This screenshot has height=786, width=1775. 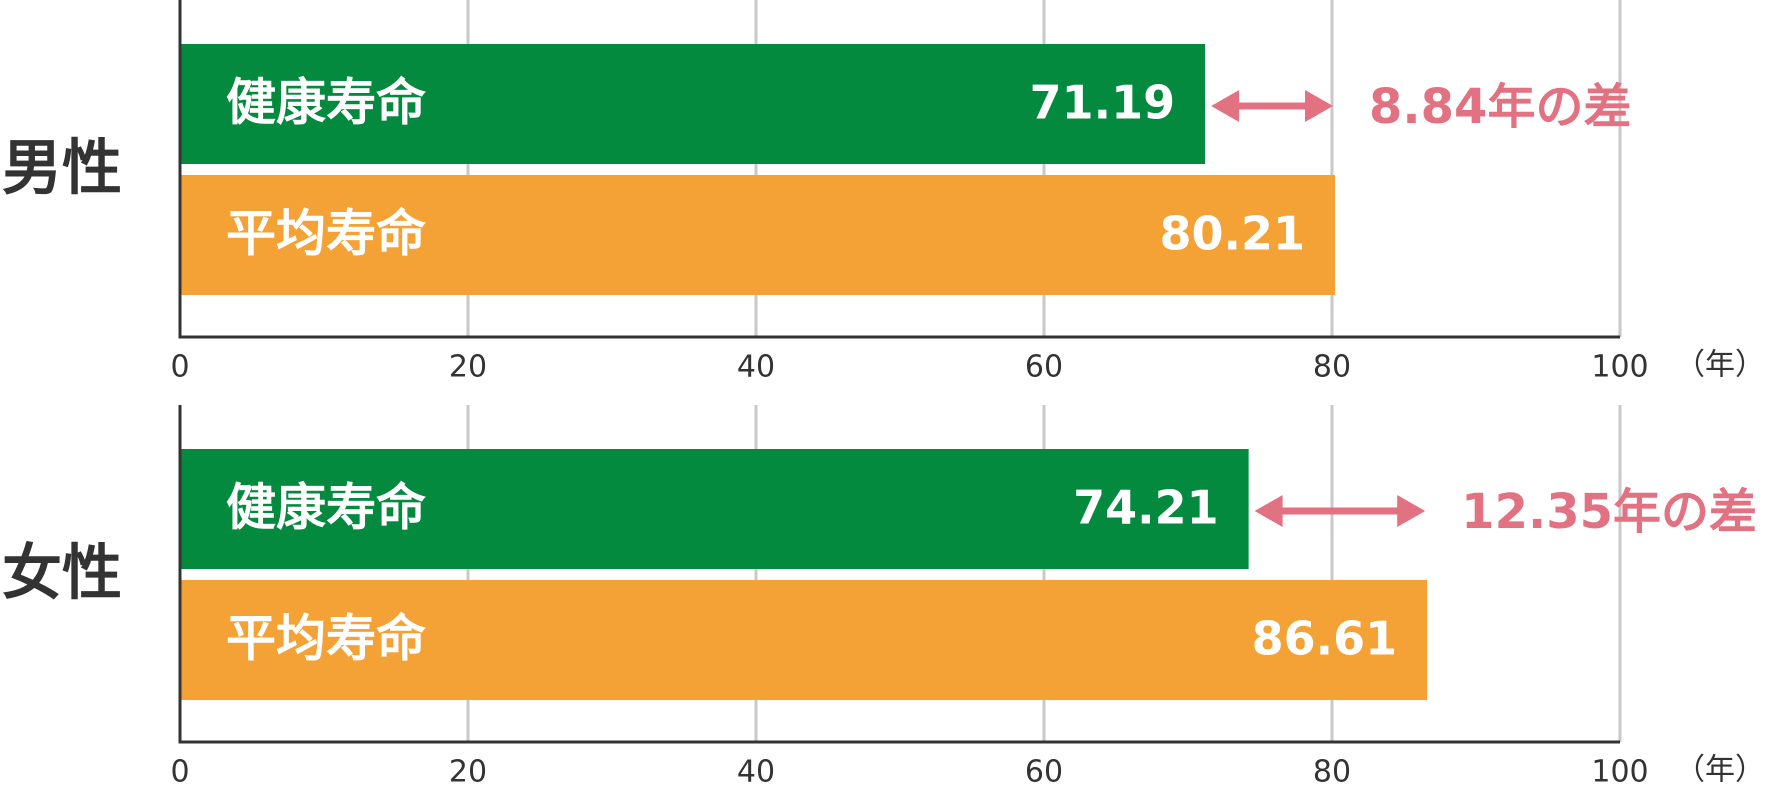 What do you see at coordinates (1233, 234) in the screenshot?
I see `value-label: 80.21` at bounding box center [1233, 234].